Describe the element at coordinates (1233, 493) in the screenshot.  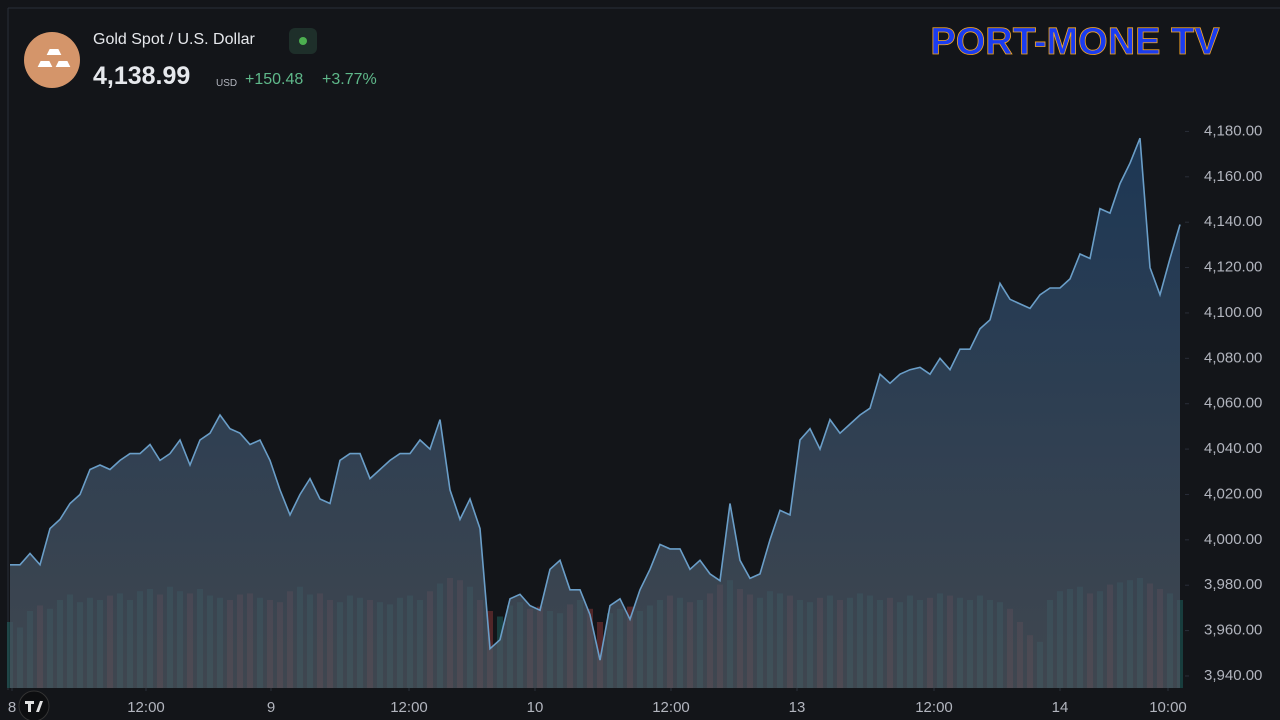
I see `y-tick-label: 4,020.00` at that location.